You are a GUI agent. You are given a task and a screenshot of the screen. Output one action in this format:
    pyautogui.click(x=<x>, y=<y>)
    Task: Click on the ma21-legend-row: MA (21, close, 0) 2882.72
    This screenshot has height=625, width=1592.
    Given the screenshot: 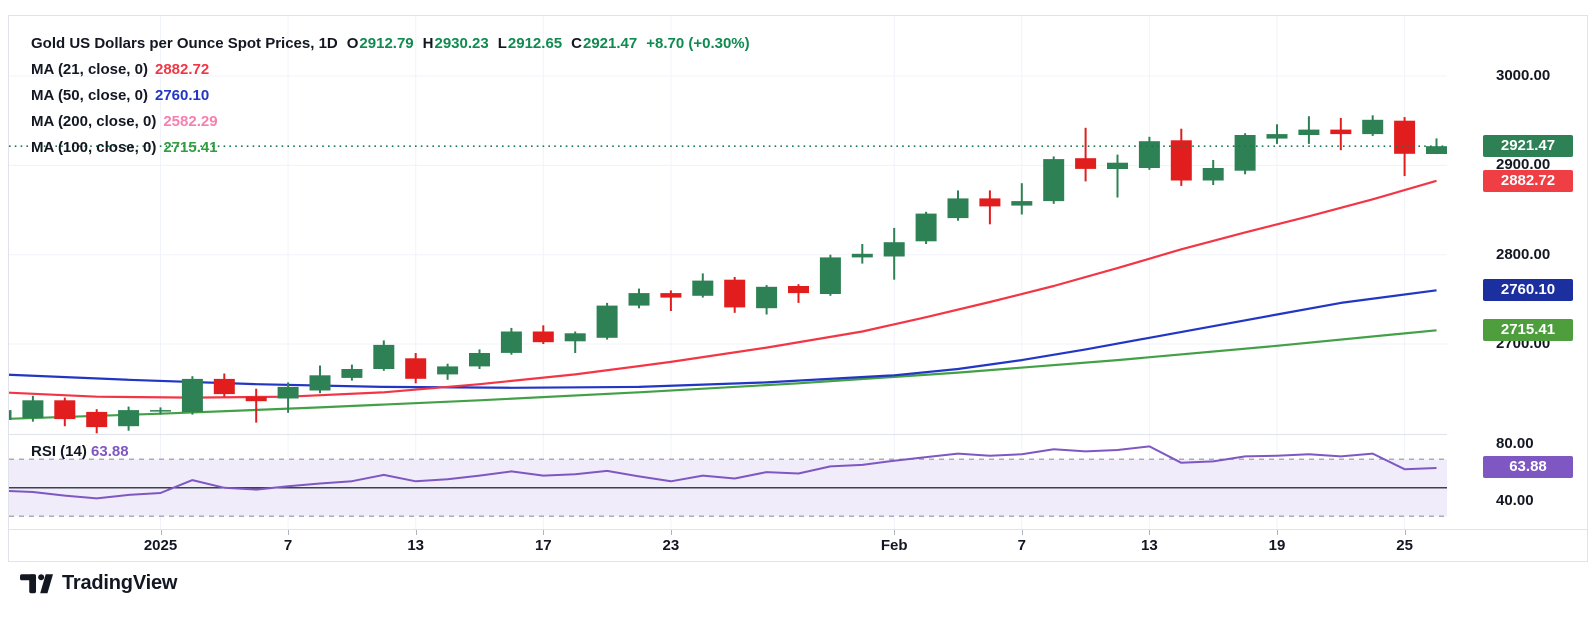 What is the action you would take?
    pyautogui.click(x=390, y=70)
    